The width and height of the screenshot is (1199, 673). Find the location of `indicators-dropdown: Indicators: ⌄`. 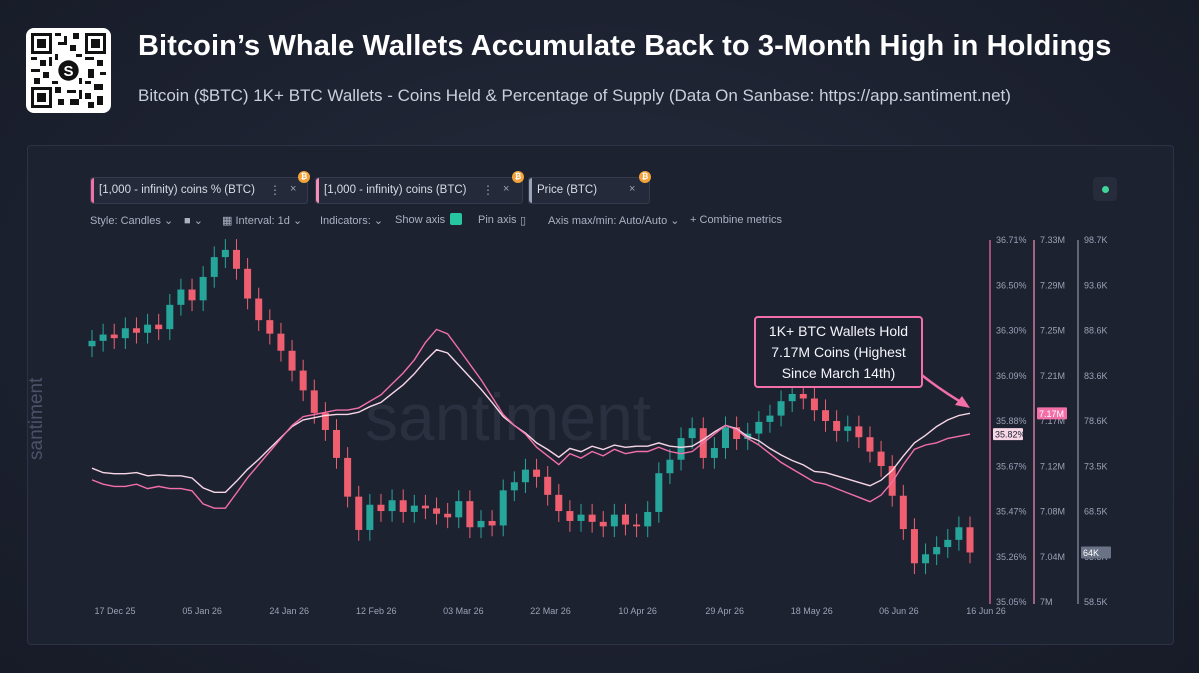

indicators-dropdown: Indicators: ⌄ is located at coordinates (351, 220).